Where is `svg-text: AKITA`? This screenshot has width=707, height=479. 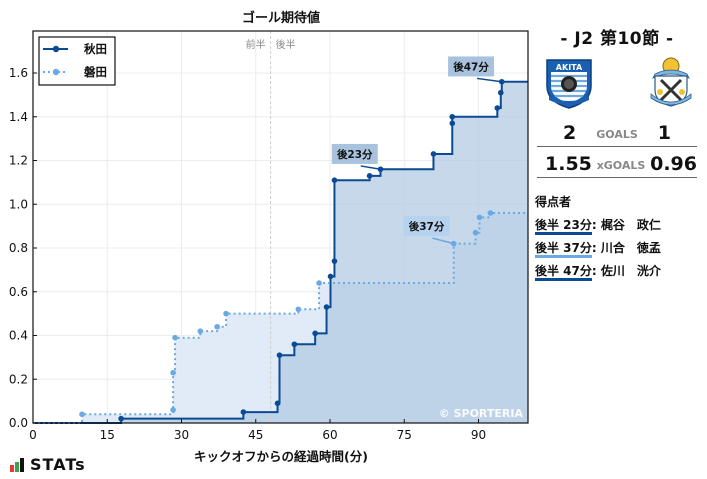
svg-text: AKITA is located at coordinates (569, 67).